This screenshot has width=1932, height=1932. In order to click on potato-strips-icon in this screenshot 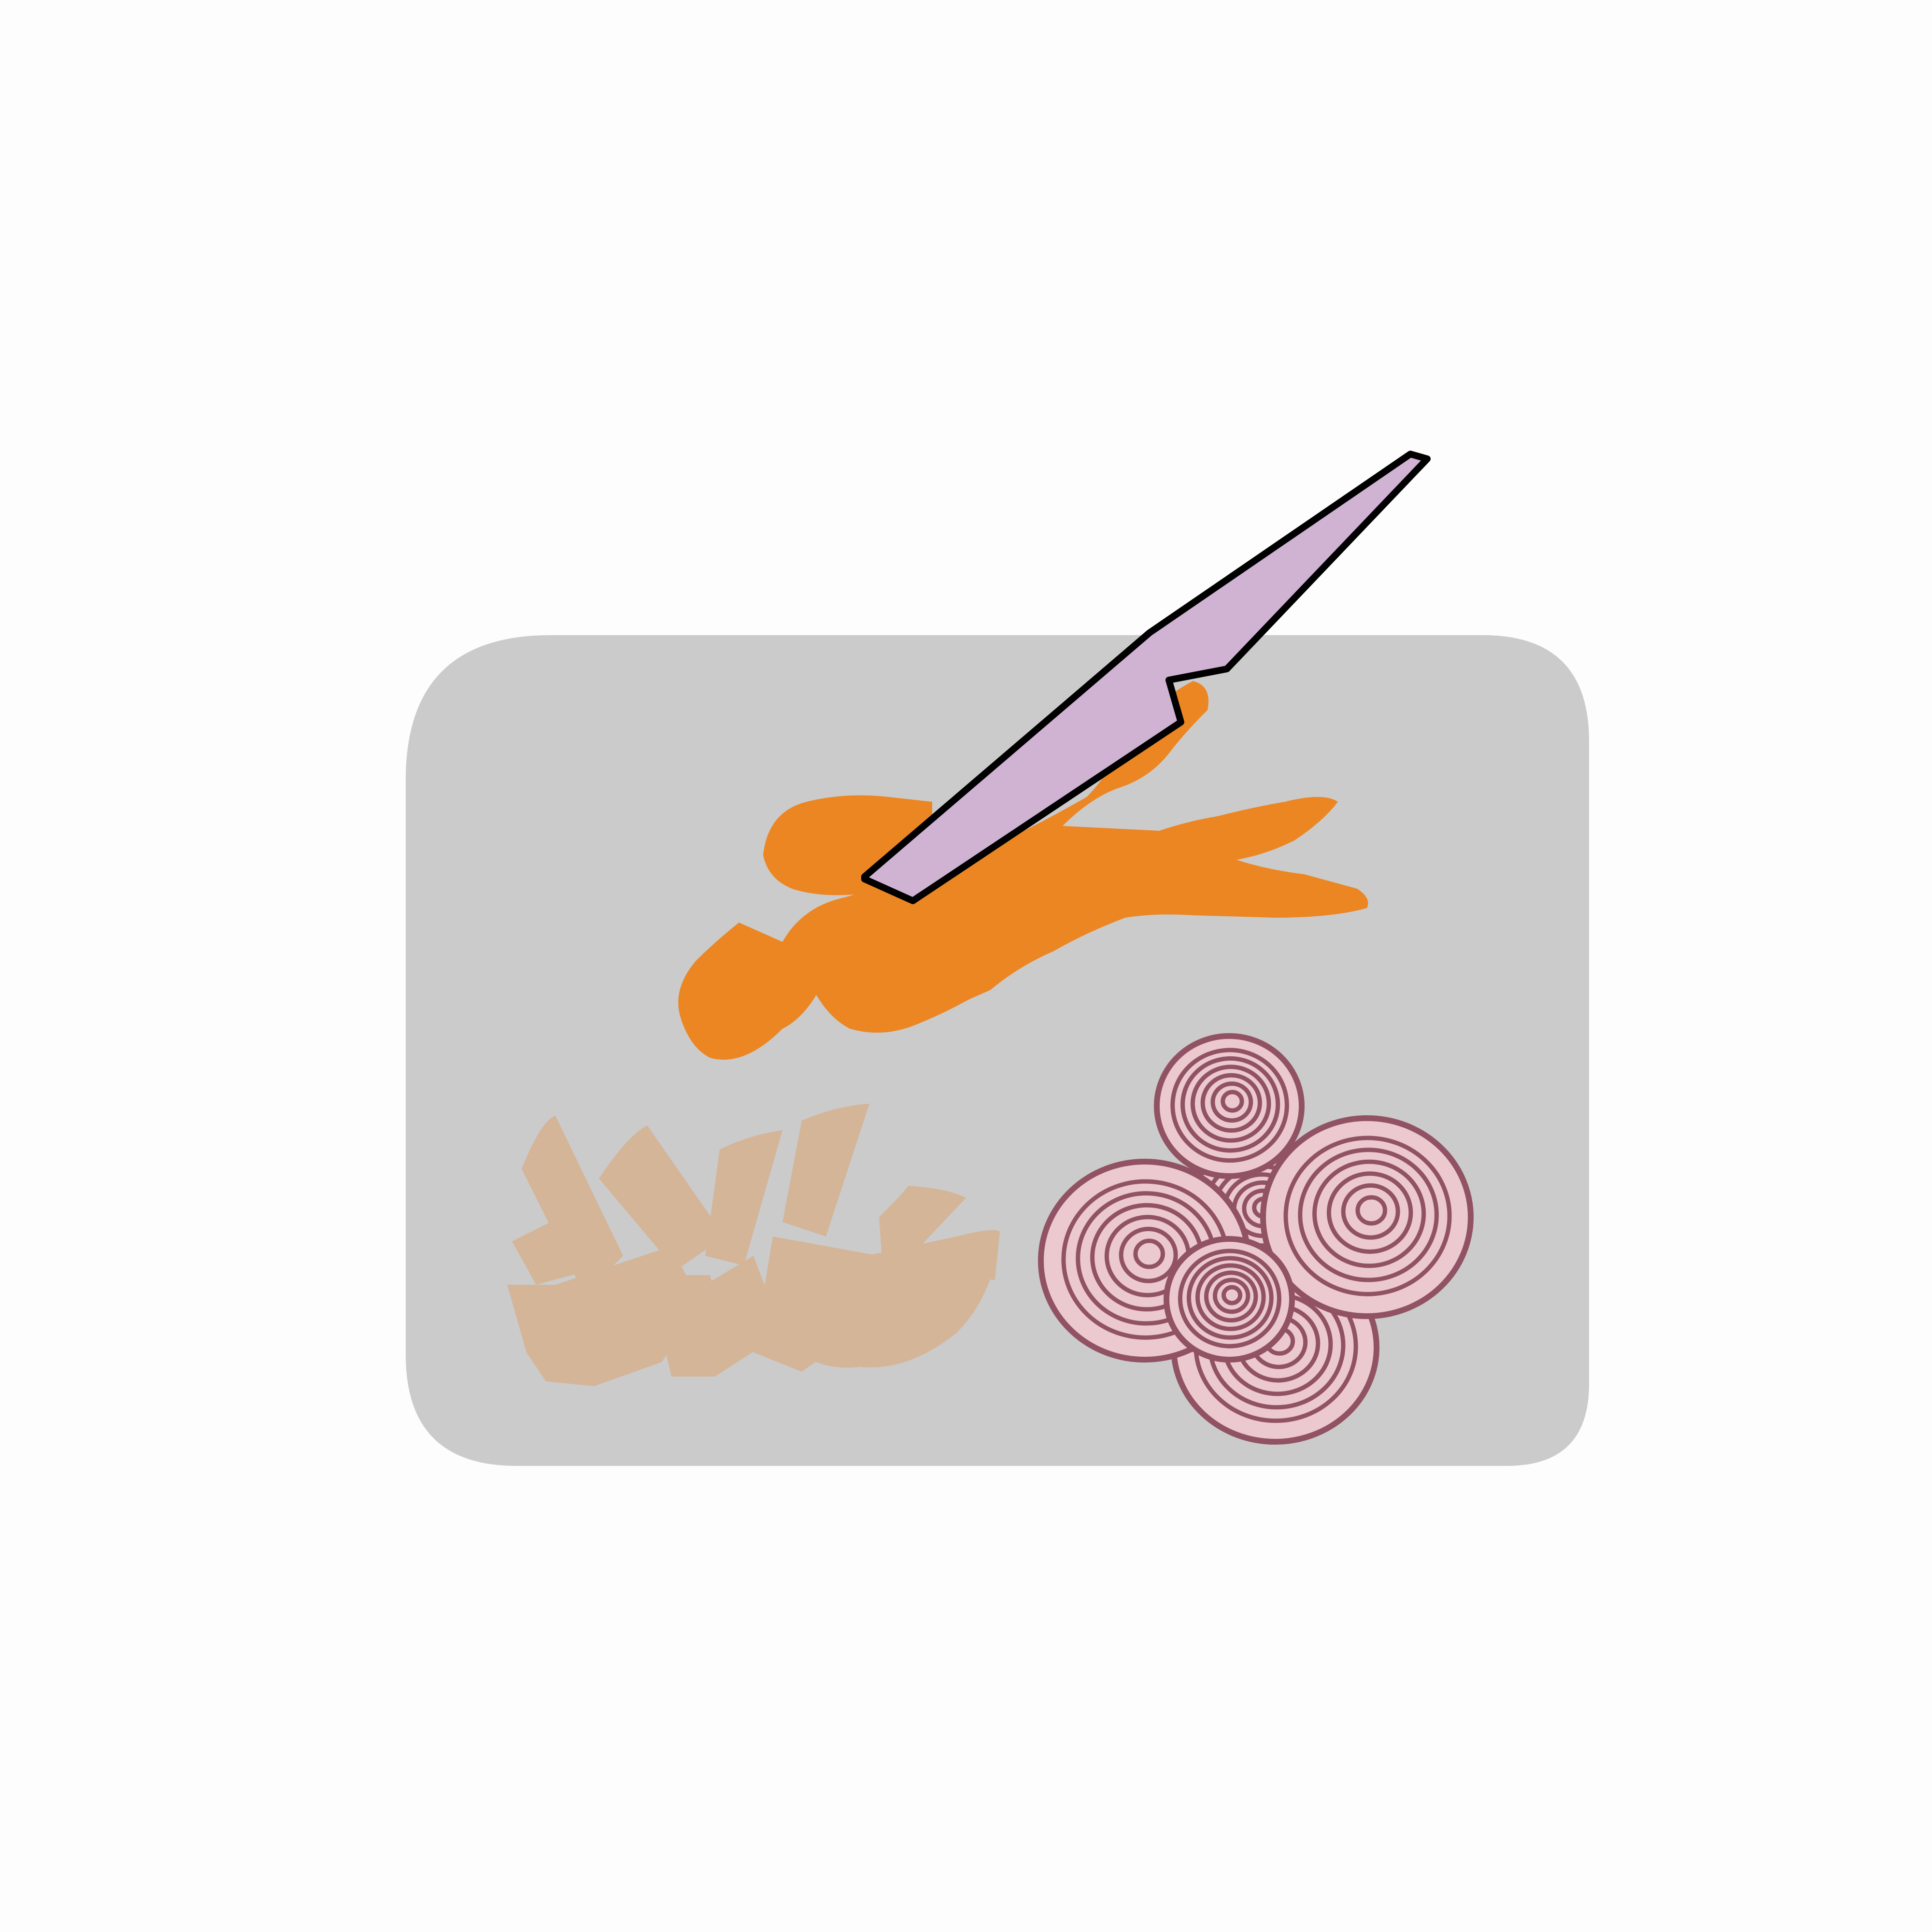, I will do `click(753, 1245)`.